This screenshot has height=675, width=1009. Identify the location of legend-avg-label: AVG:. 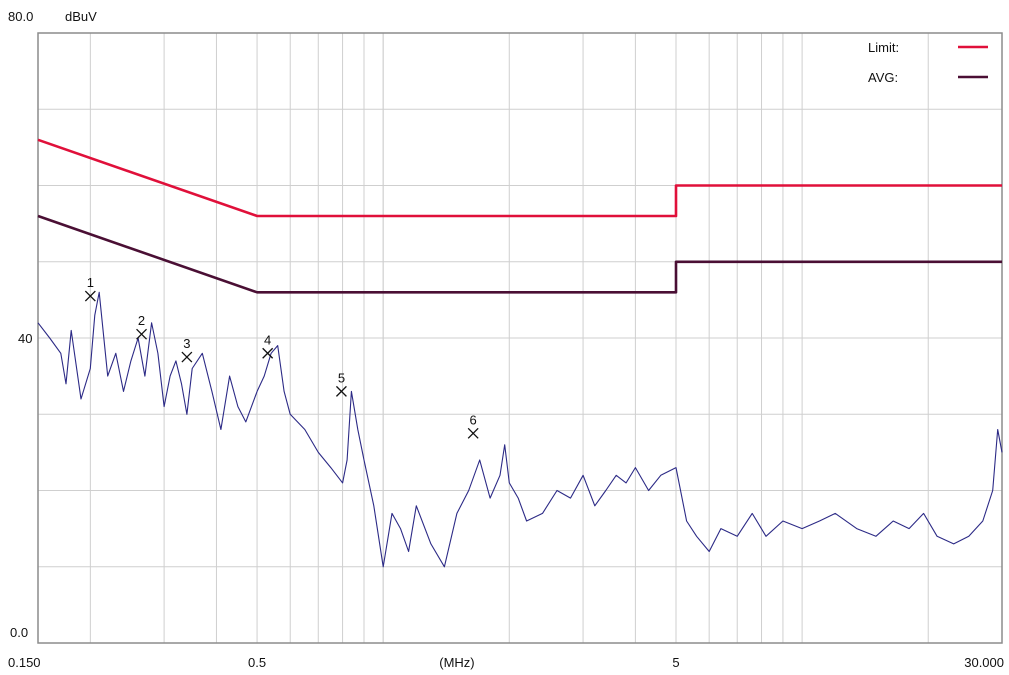
(883, 77).